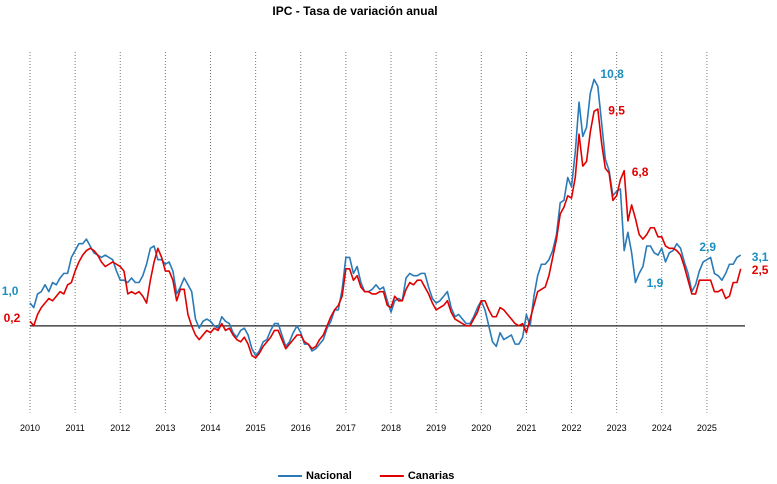 Image resolution: width=777 pixels, height=484 pixels. What do you see at coordinates (120, 428) in the screenshot?
I see `x-tick-label: 2012` at bounding box center [120, 428].